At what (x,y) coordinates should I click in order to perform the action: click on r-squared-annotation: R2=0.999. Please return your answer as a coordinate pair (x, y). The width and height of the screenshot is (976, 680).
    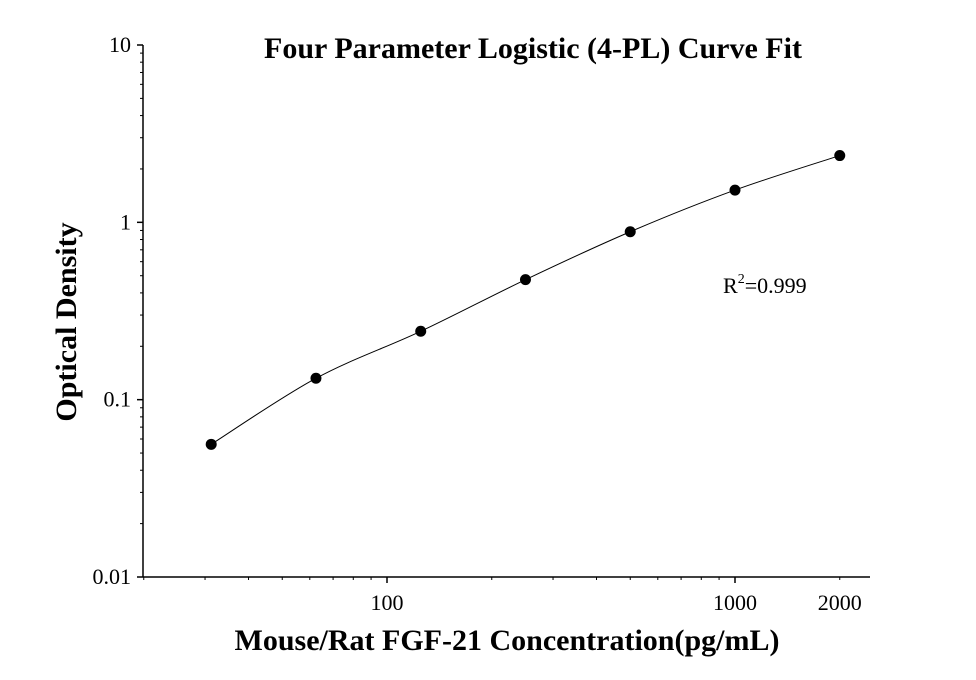
    Looking at the image, I should click on (765, 285).